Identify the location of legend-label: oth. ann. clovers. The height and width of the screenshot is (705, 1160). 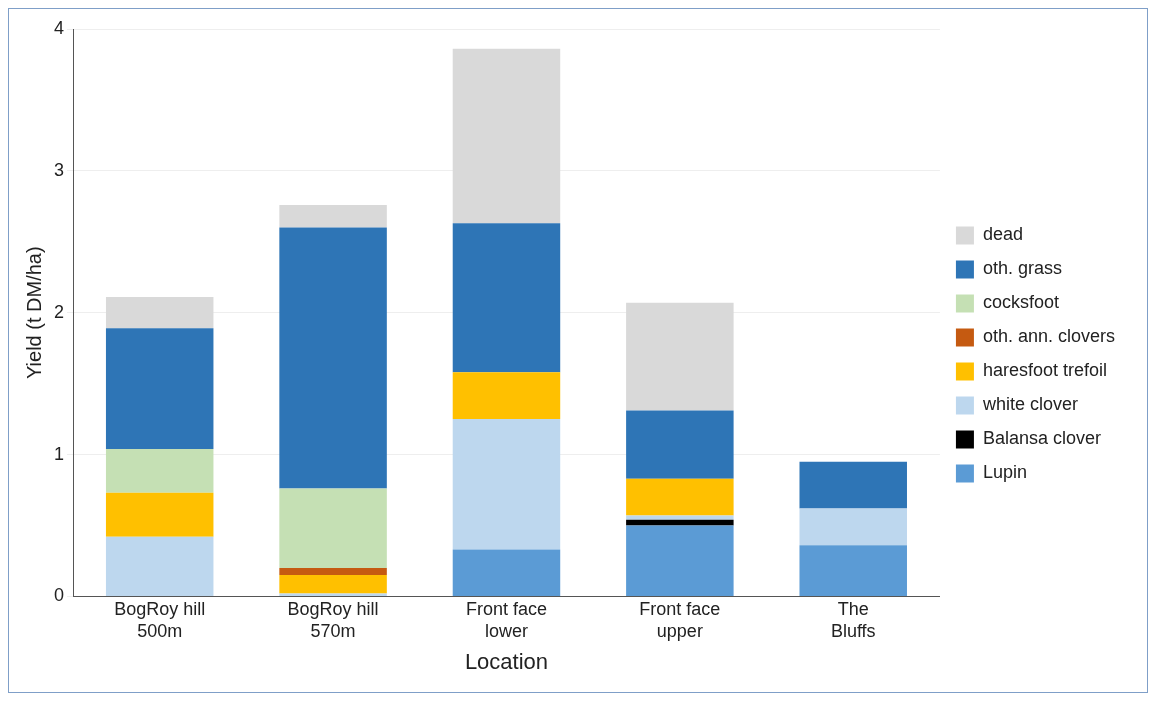
(1048, 336).